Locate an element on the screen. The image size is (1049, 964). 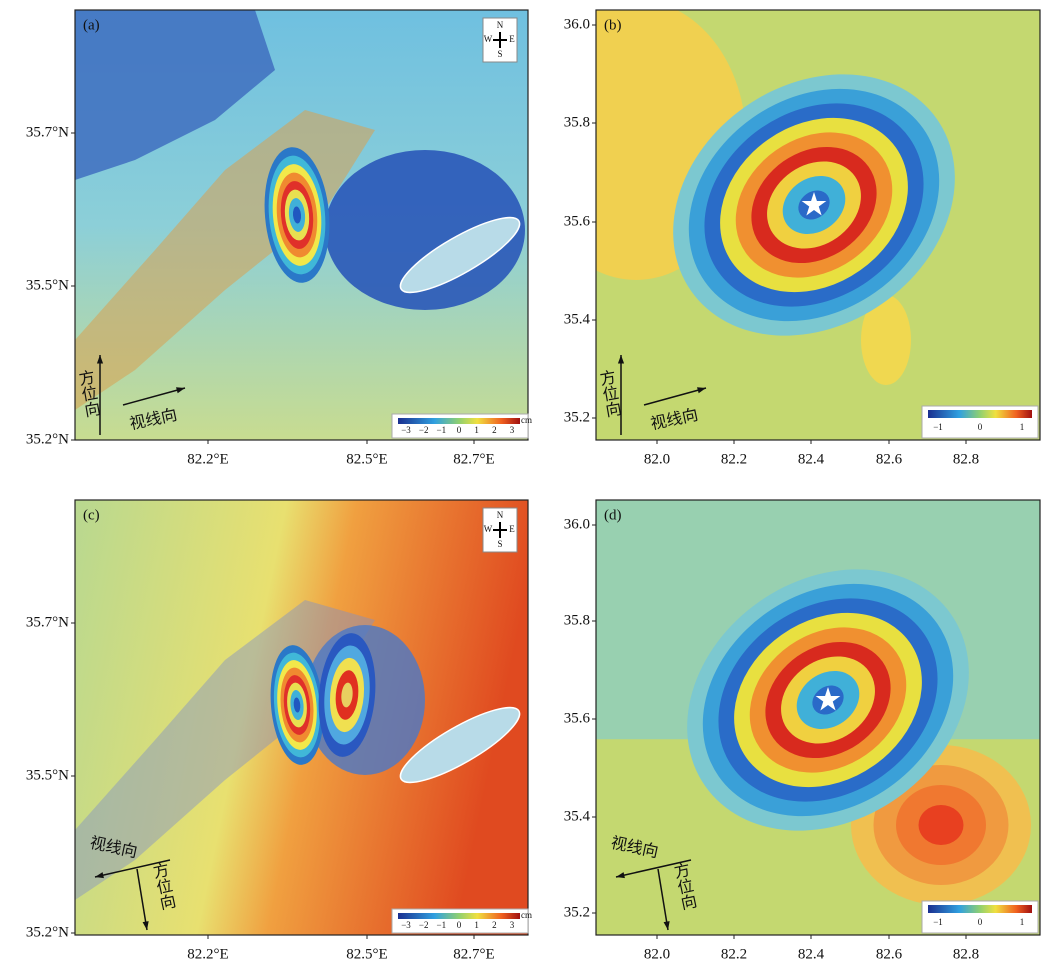
x-tick-label: 82.5°E is located at coordinates (366, 459).